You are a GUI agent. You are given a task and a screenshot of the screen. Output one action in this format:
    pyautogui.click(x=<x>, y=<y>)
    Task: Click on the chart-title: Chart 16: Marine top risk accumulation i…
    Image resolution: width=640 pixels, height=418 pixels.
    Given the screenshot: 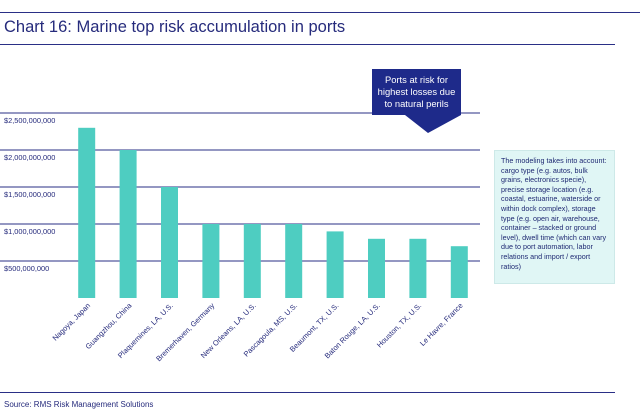 What is the action you would take?
    pyautogui.click(x=175, y=27)
    